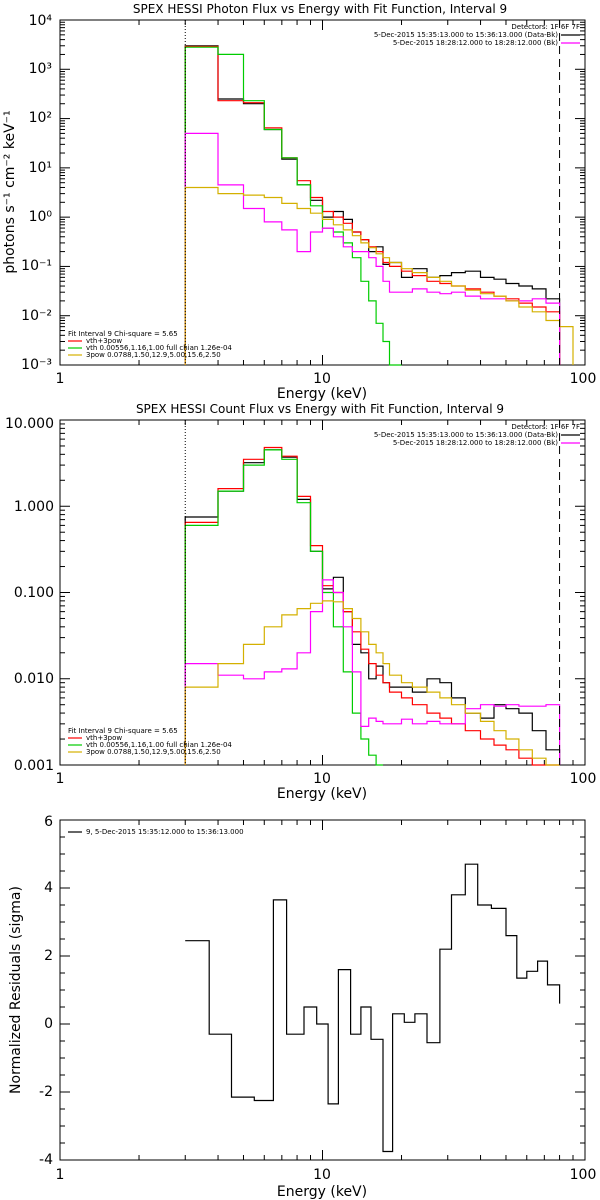  What do you see at coordinates (322, 779) in the screenshot?
I see `count-xtick-label: 10` at bounding box center [322, 779].